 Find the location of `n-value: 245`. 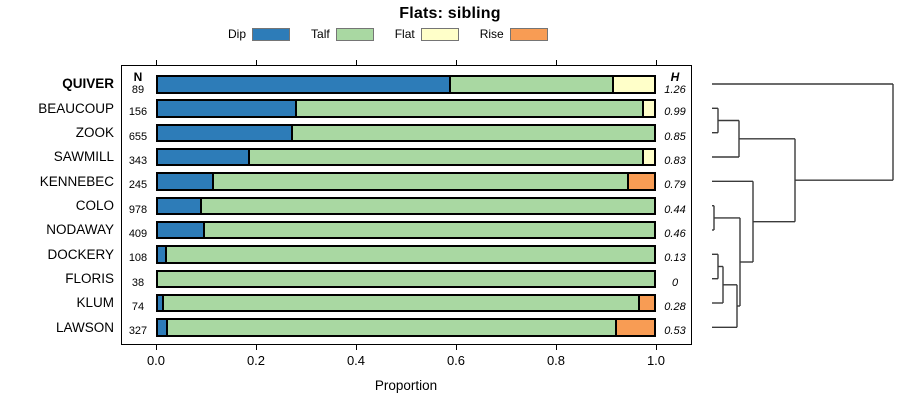

n-value: 245 is located at coordinates (138, 185).